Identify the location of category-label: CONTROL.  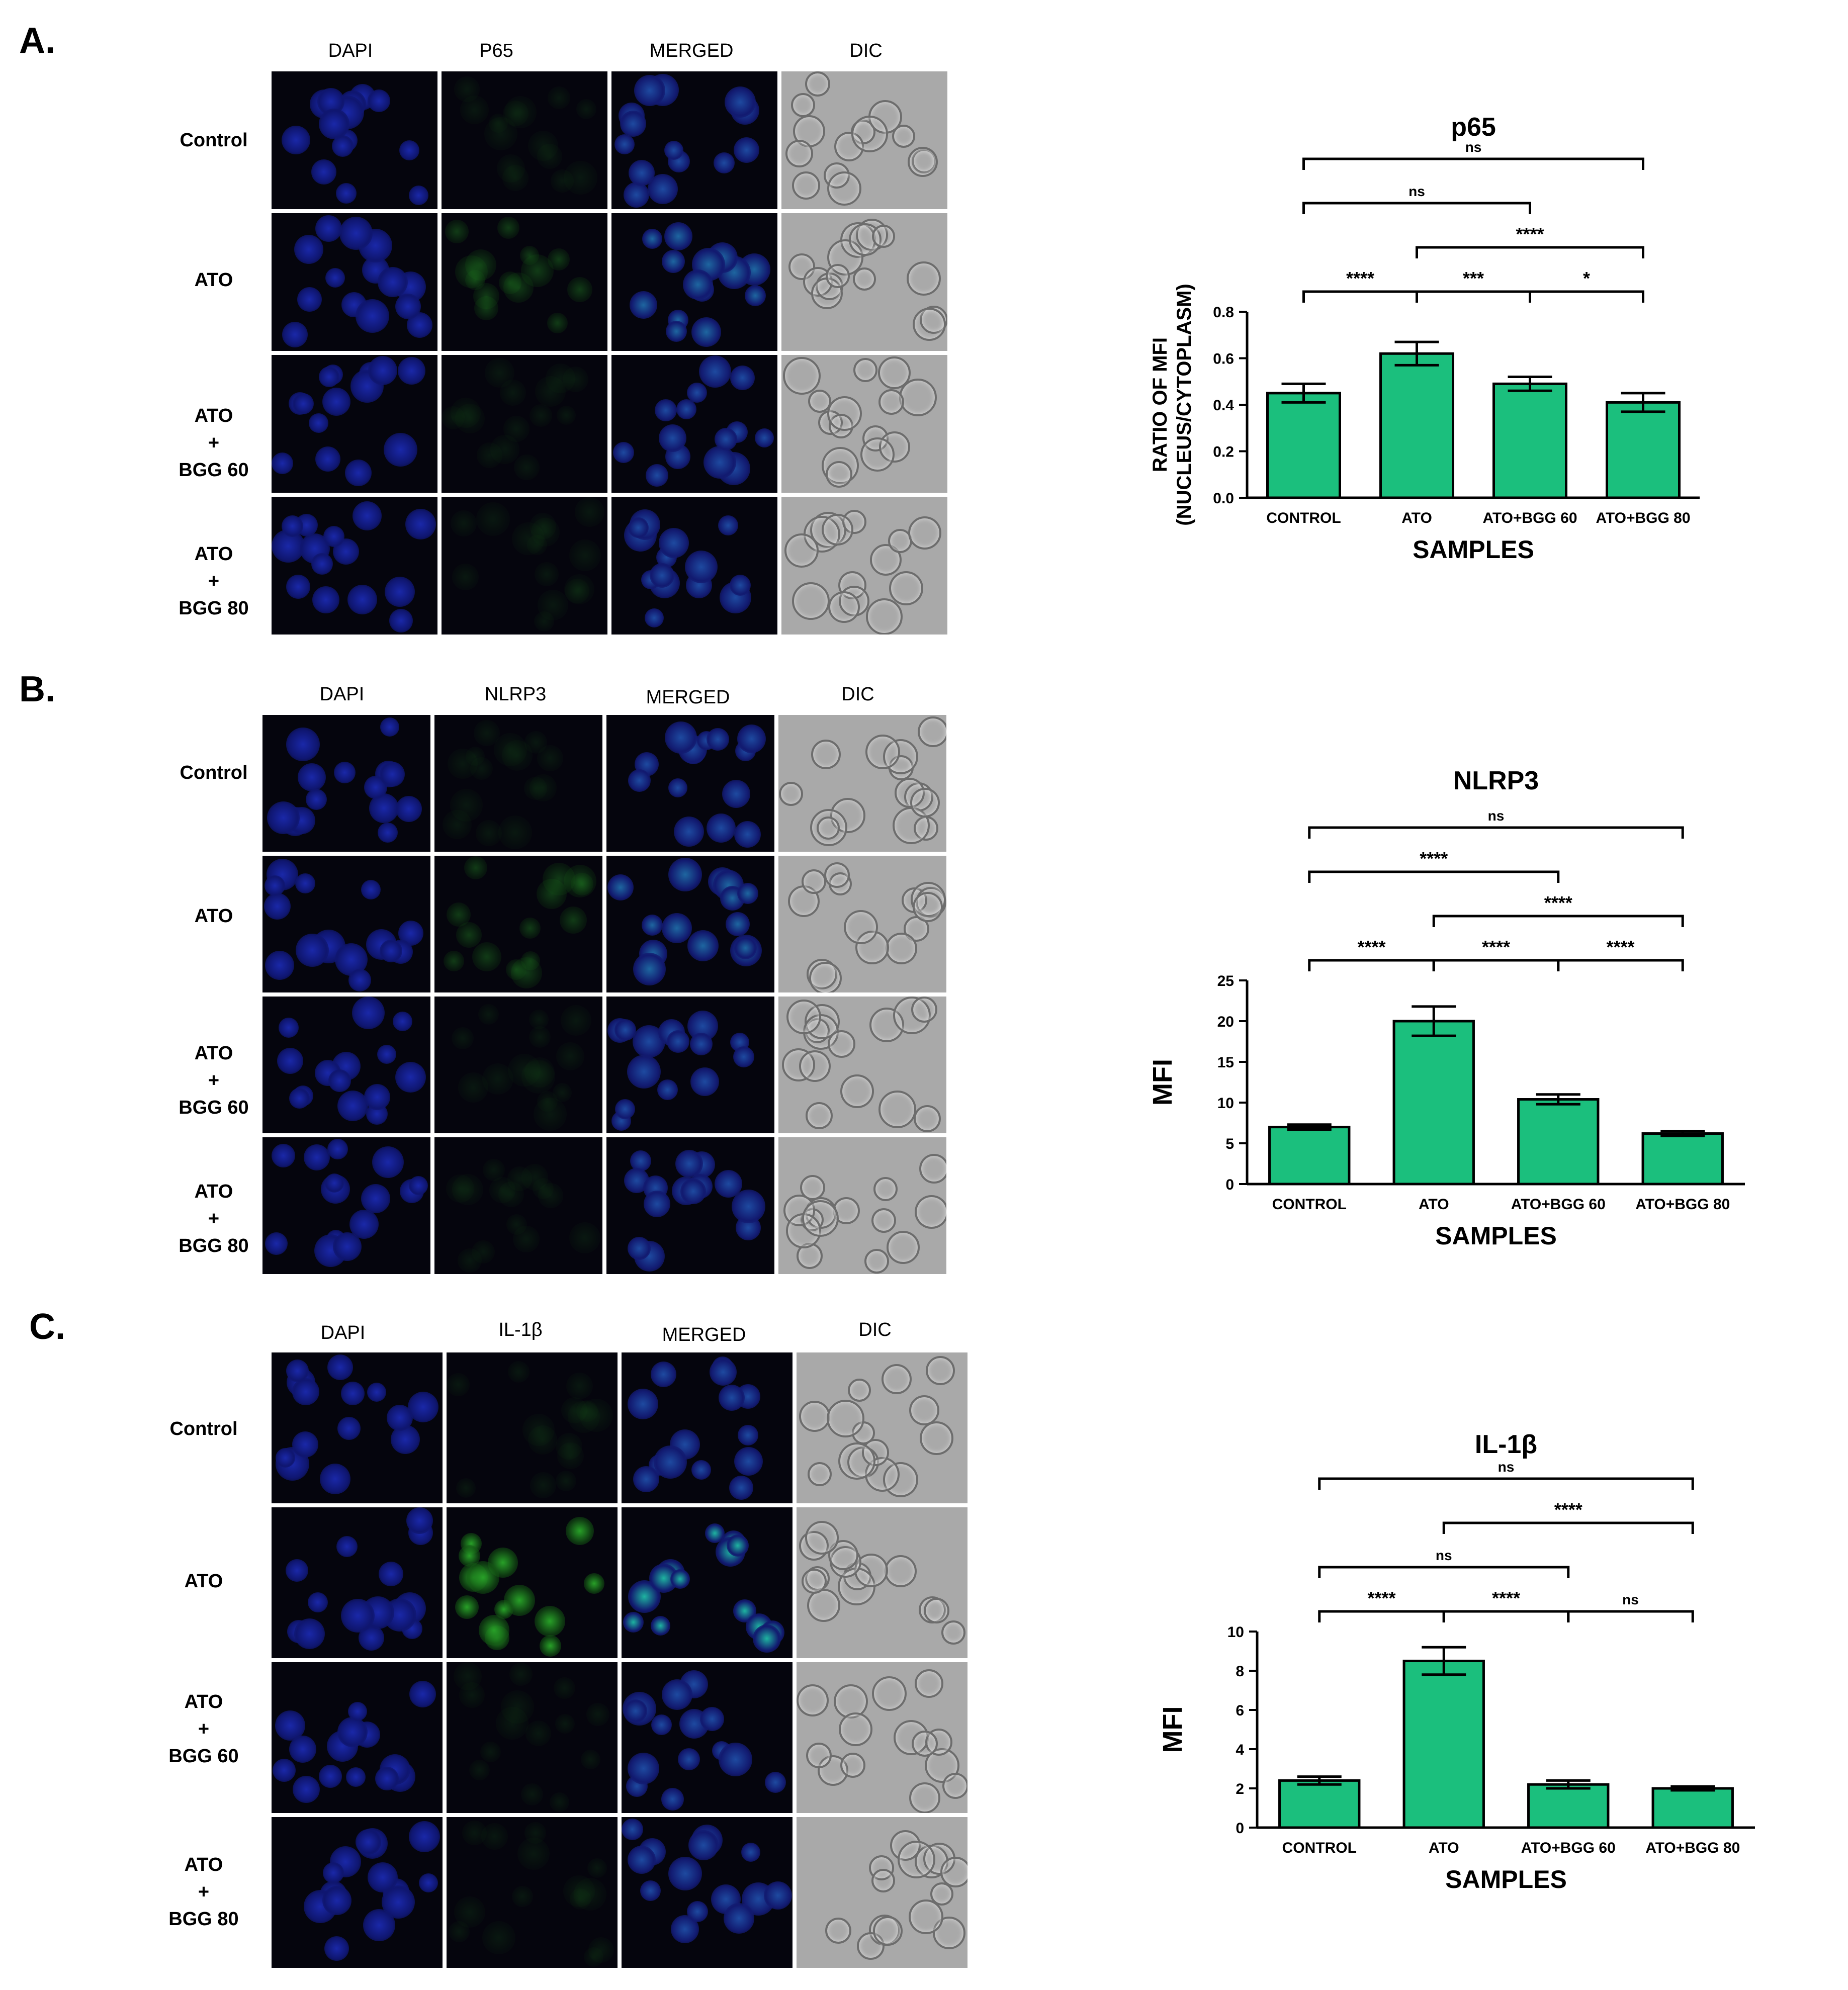
(1309, 1204).